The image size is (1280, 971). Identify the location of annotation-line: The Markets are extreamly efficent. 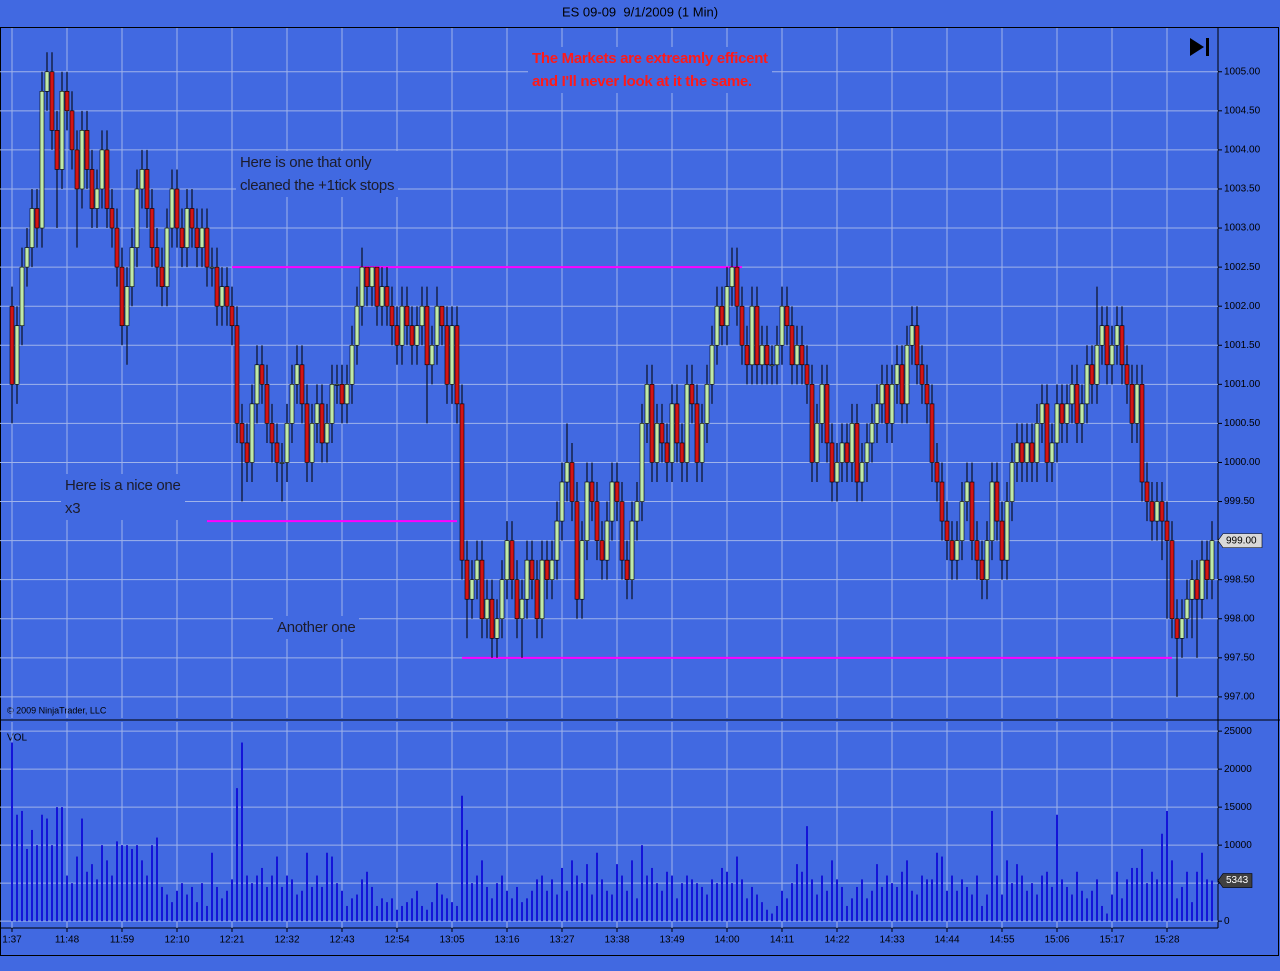
(650, 58).